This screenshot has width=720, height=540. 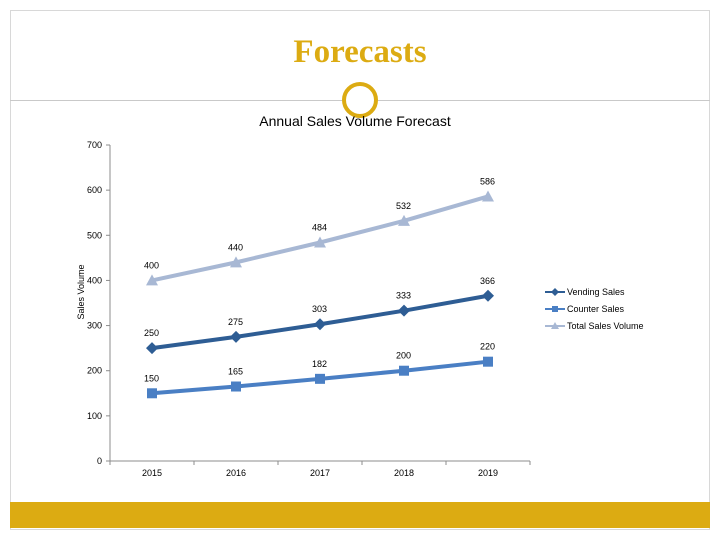 I want to click on data-label: 165, so click(x=235, y=372).